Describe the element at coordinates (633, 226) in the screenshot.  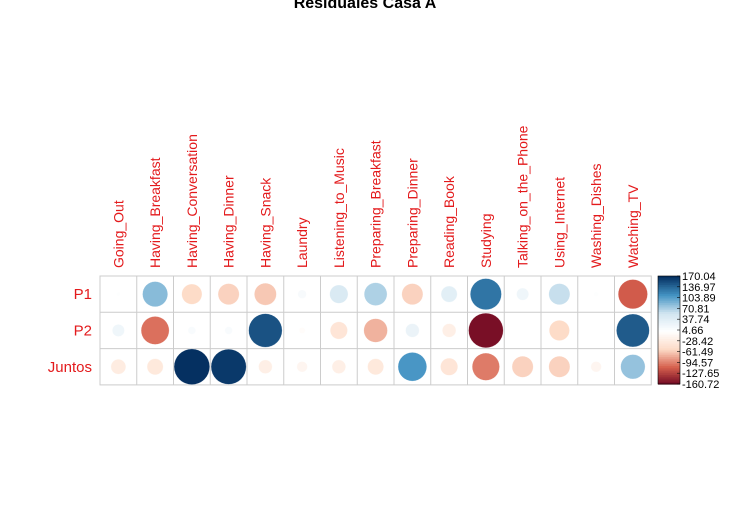
I see `column-label: Watching_TV` at that location.